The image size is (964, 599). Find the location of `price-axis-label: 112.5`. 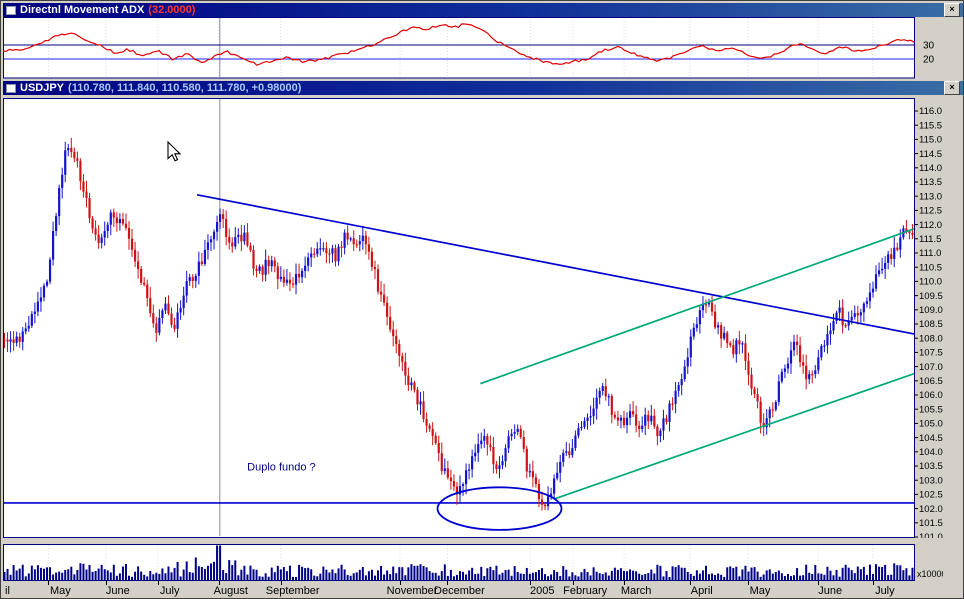

price-axis-label: 112.5 is located at coordinates (930, 211).